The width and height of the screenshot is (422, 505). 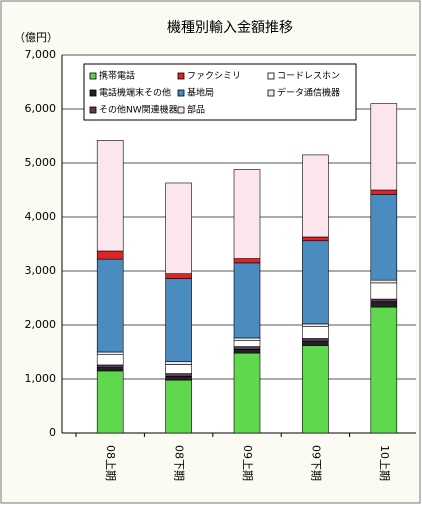 I want to click on legend-label: 基地局, so click(x=200, y=93).